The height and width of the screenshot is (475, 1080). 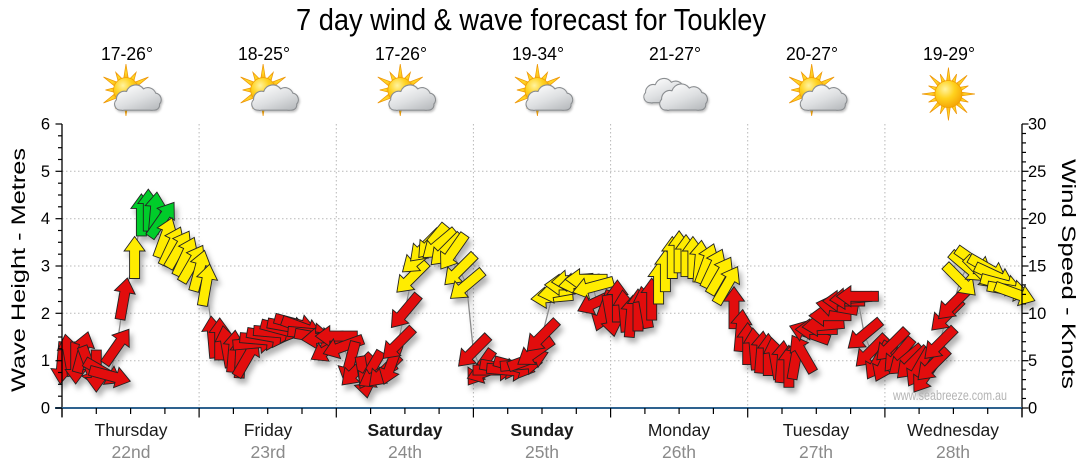 I want to click on svg-text:7 day wind & wave forecast for: 7 day wind & wave forecast for Toukley, so click(x=531, y=19).